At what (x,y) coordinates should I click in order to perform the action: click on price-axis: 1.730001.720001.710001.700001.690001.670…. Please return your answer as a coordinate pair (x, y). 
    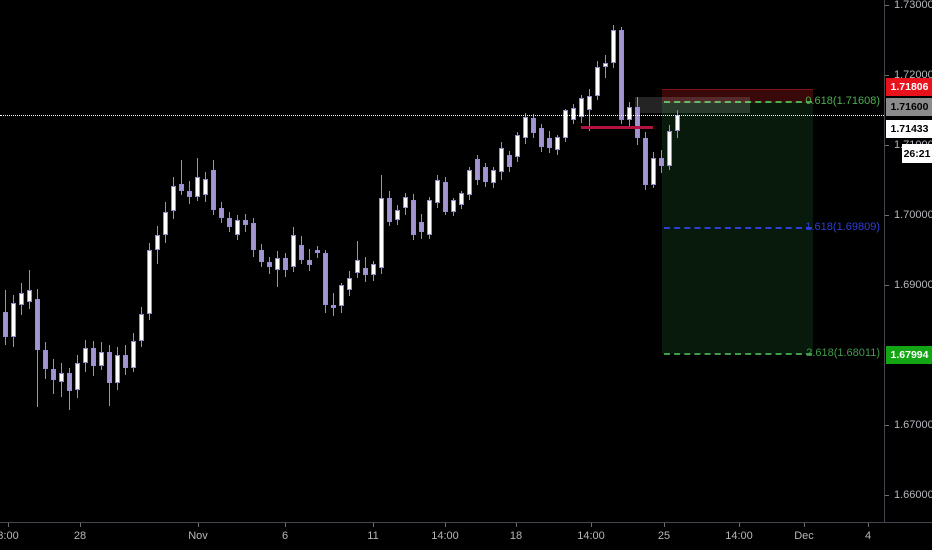
    Looking at the image, I should click on (908, 261).